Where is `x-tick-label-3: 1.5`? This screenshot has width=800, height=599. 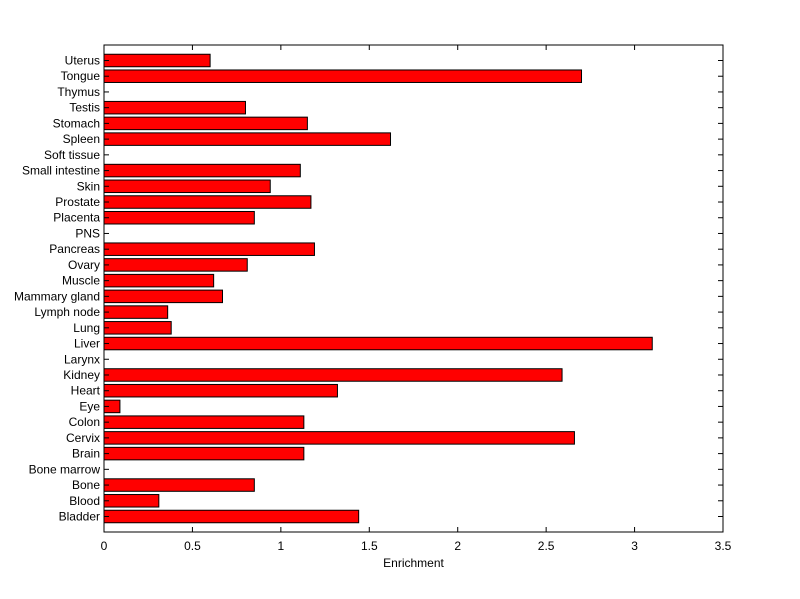
x-tick-label-3: 1.5 is located at coordinates (369, 546).